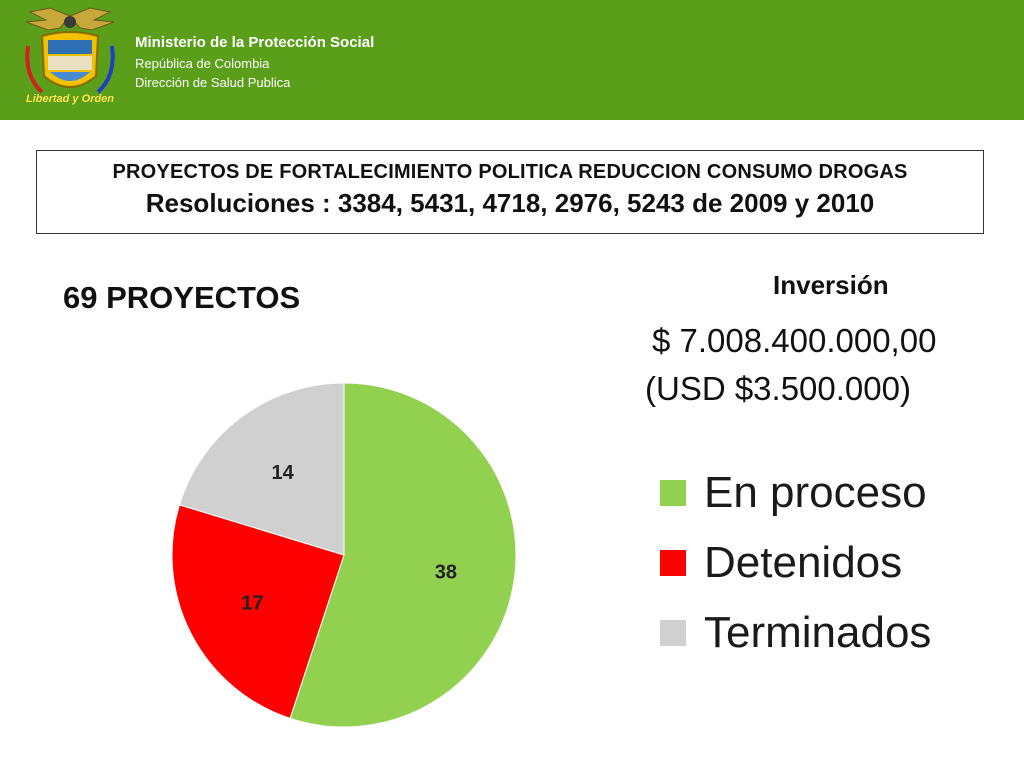  Describe the element at coordinates (252, 603) in the screenshot. I see `data-label-detenidos: 17` at that location.